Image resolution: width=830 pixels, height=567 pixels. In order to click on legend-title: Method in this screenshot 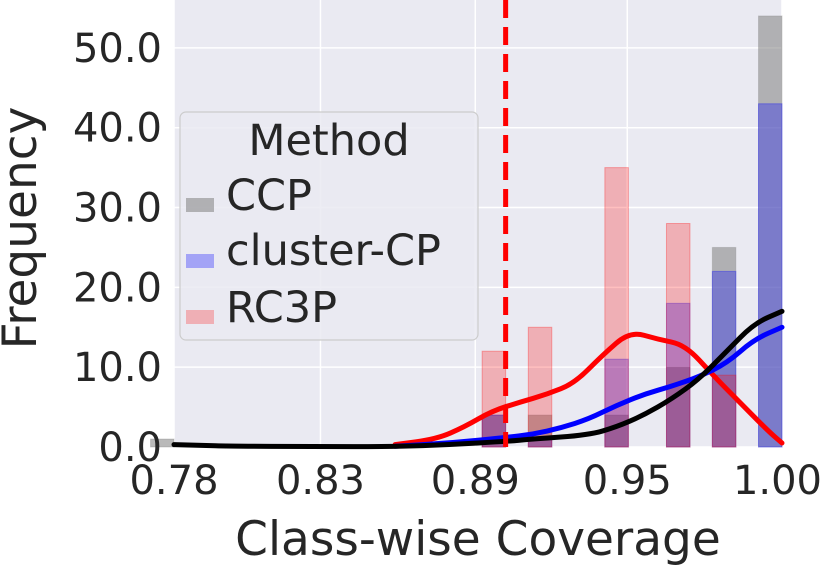, I will do `click(328, 141)`.